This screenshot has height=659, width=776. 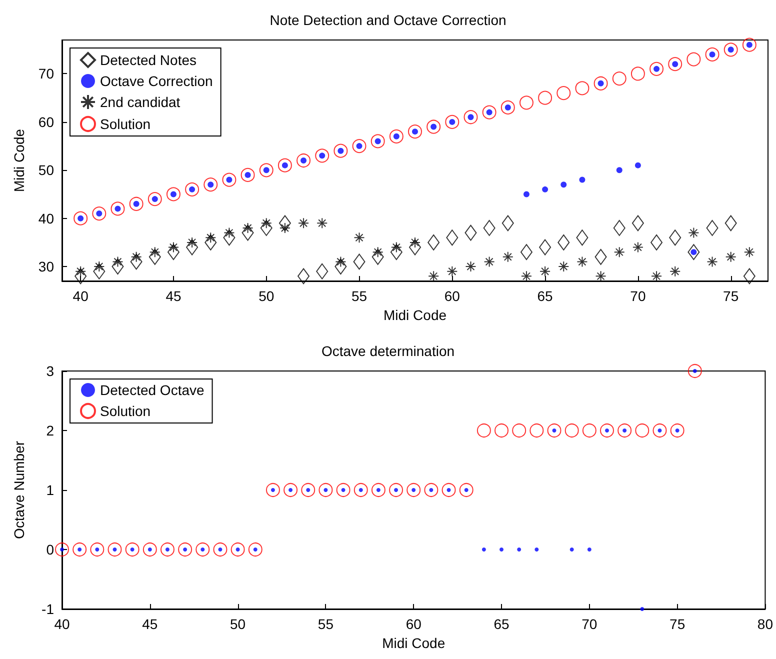 I want to click on legend-label: 2nd candidat, so click(x=140, y=102).